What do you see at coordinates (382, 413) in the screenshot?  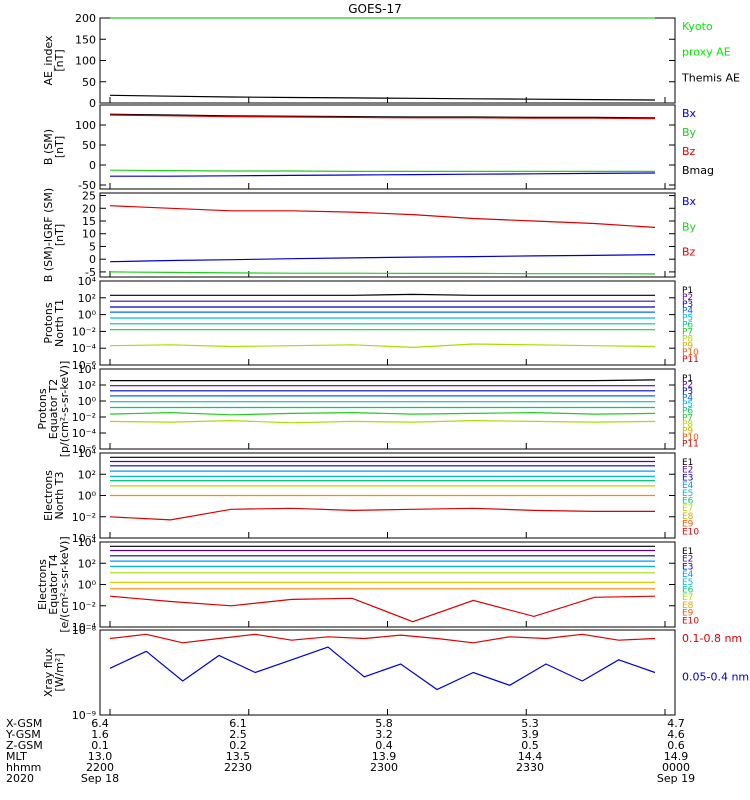 I see `series-line-p7` at bounding box center [382, 413].